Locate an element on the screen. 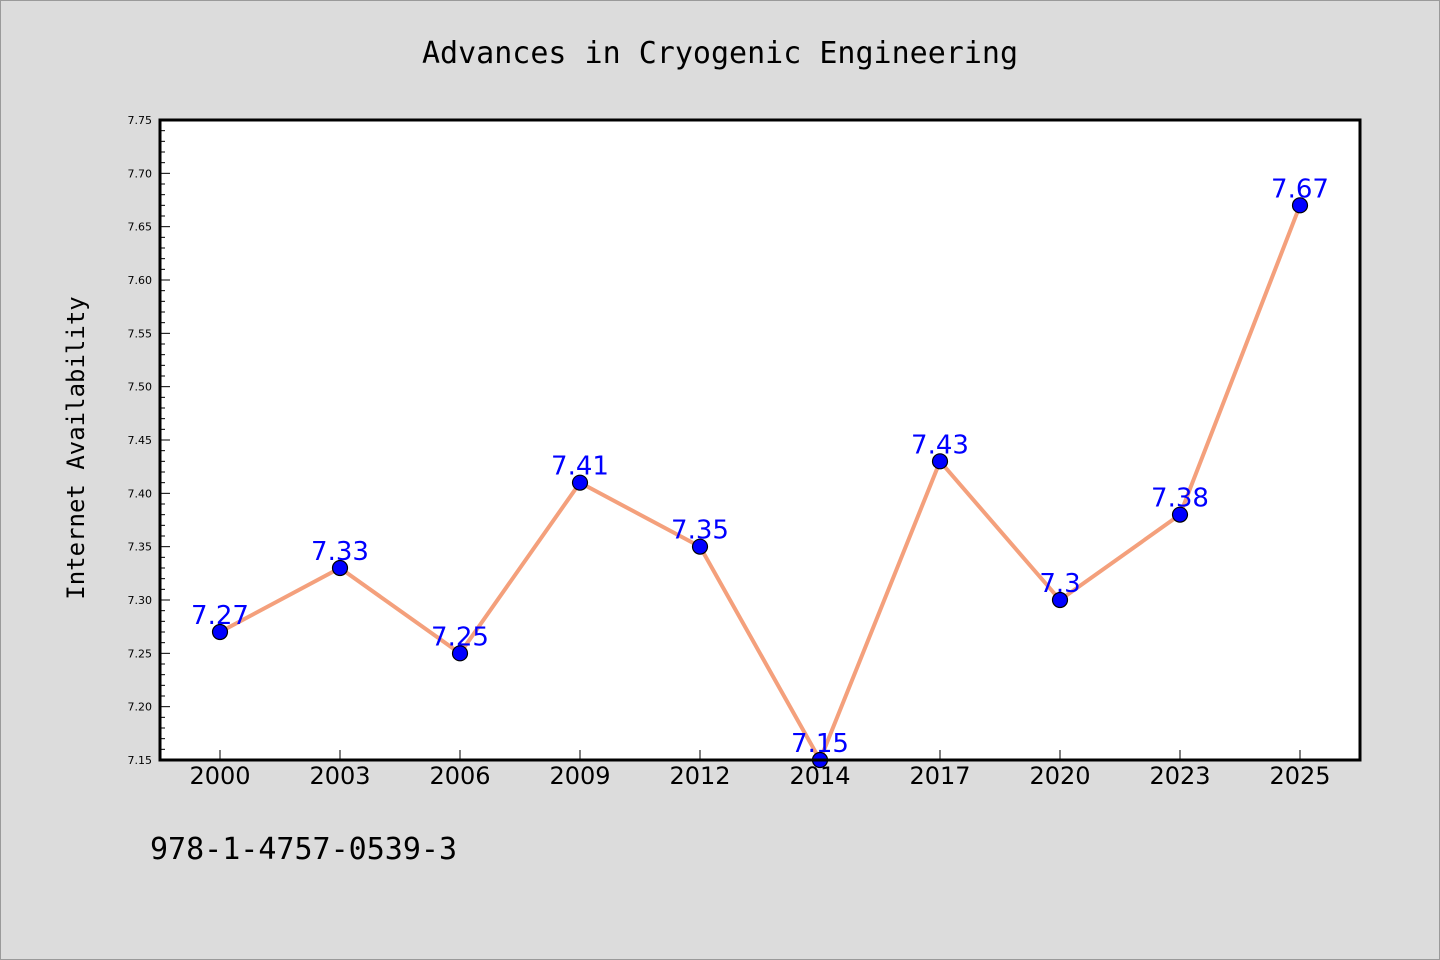 This screenshot has height=960, width=1440. data-label: 7.27 is located at coordinates (220, 616).